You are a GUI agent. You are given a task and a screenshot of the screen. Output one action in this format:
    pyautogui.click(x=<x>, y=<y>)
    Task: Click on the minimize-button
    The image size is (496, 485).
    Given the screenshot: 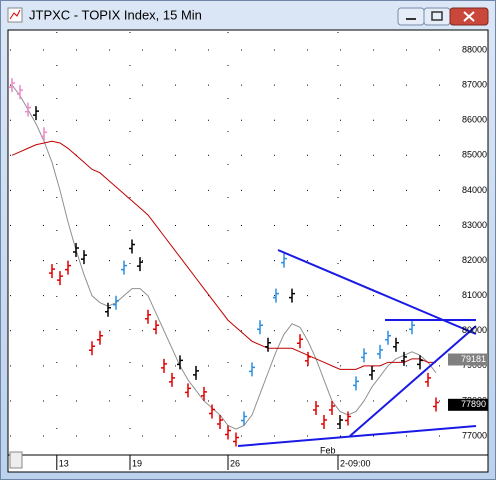 What is the action you would take?
    pyautogui.click(x=411, y=16)
    